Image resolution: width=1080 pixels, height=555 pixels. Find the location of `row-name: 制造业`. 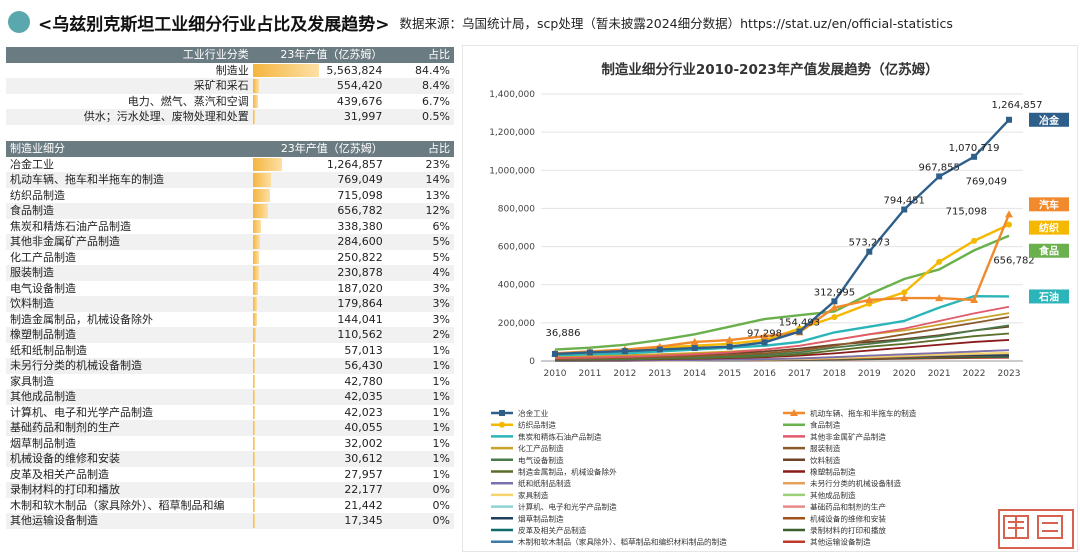

row-name: 制造业 is located at coordinates (232, 70).